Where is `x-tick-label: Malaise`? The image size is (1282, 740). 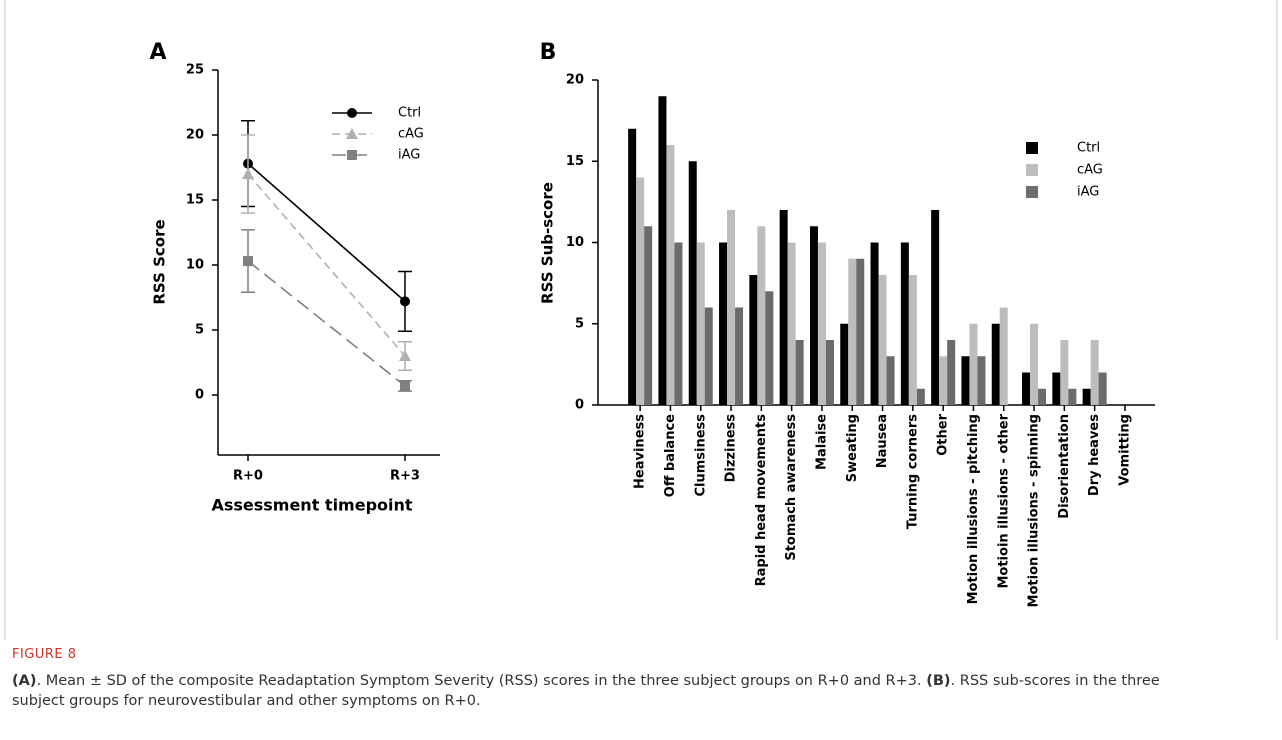 x-tick-label: Malaise is located at coordinates (821, 442).